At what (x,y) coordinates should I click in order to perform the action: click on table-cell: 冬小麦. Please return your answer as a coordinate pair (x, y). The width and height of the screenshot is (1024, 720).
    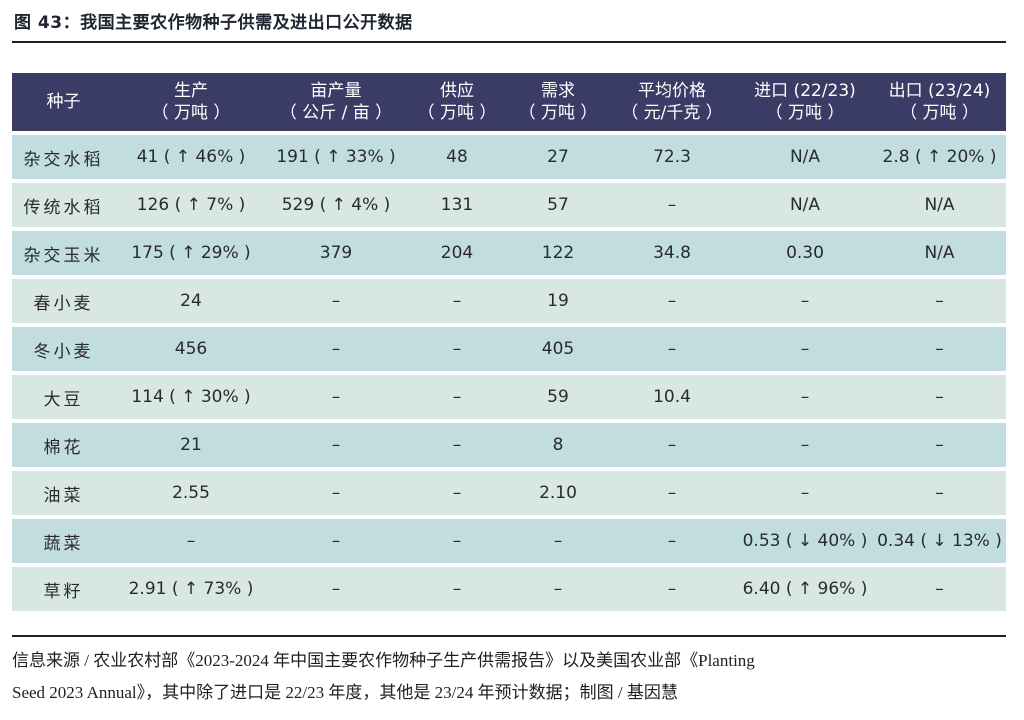
    Looking at the image, I should click on (63, 349).